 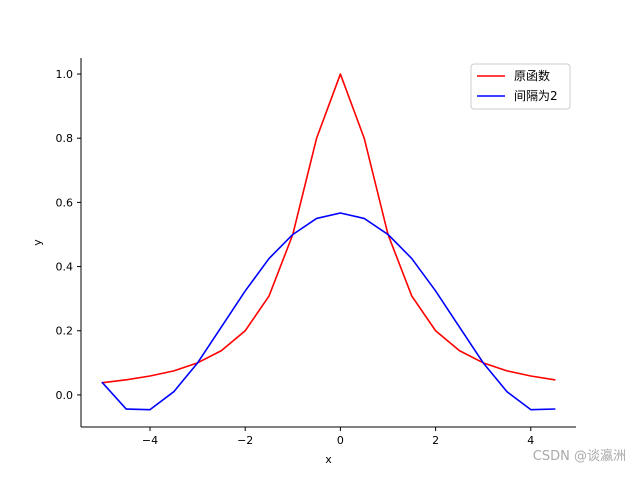 What do you see at coordinates (579, 456) in the screenshot?
I see `watermark: CSDN @谈瀛洲` at bounding box center [579, 456].